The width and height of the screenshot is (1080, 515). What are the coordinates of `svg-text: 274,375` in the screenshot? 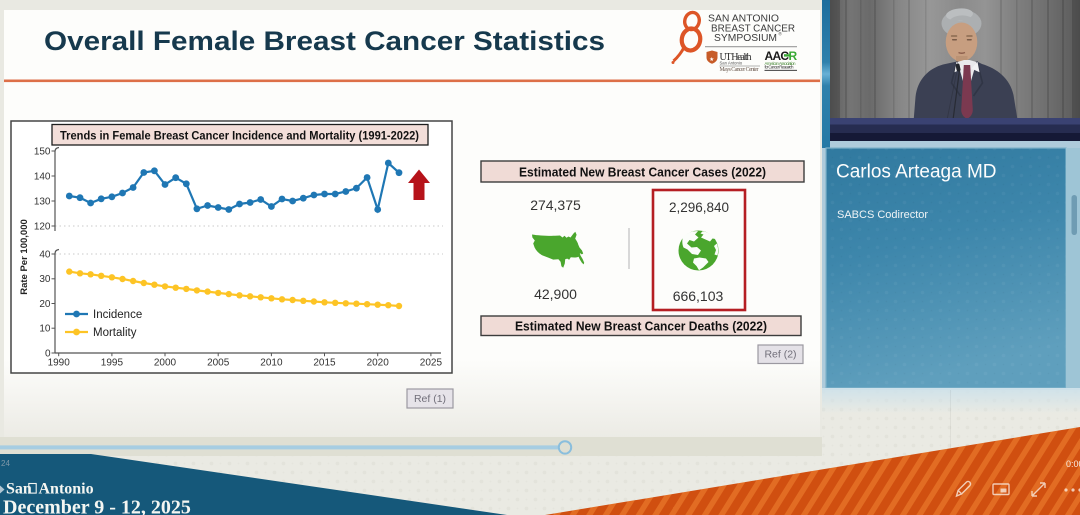 It's located at (555, 205).